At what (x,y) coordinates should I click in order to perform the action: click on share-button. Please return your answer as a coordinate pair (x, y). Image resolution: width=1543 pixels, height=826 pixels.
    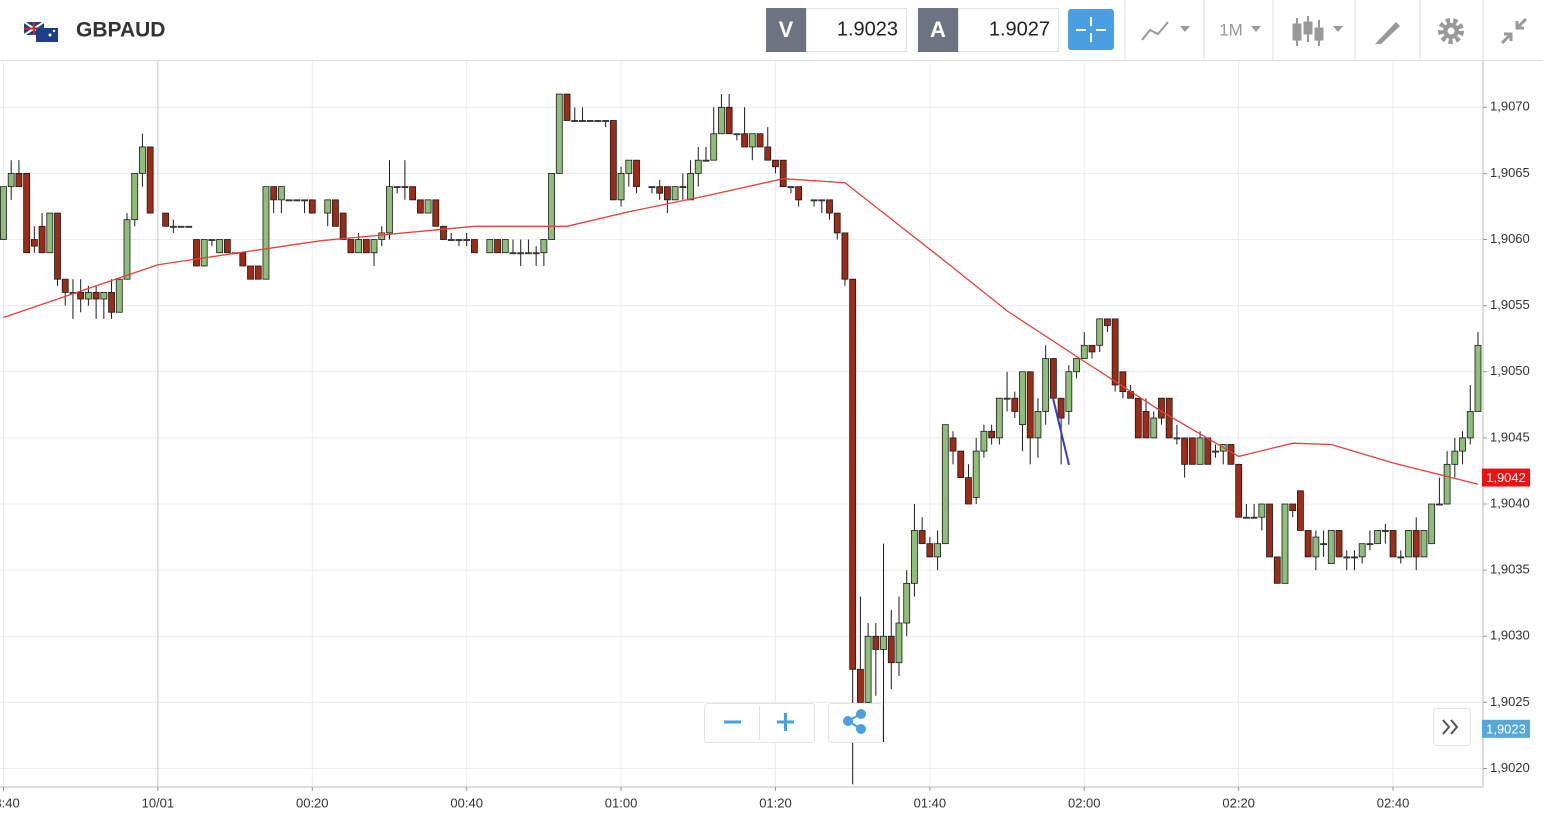
    Looking at the image, I should click on (854, 721).